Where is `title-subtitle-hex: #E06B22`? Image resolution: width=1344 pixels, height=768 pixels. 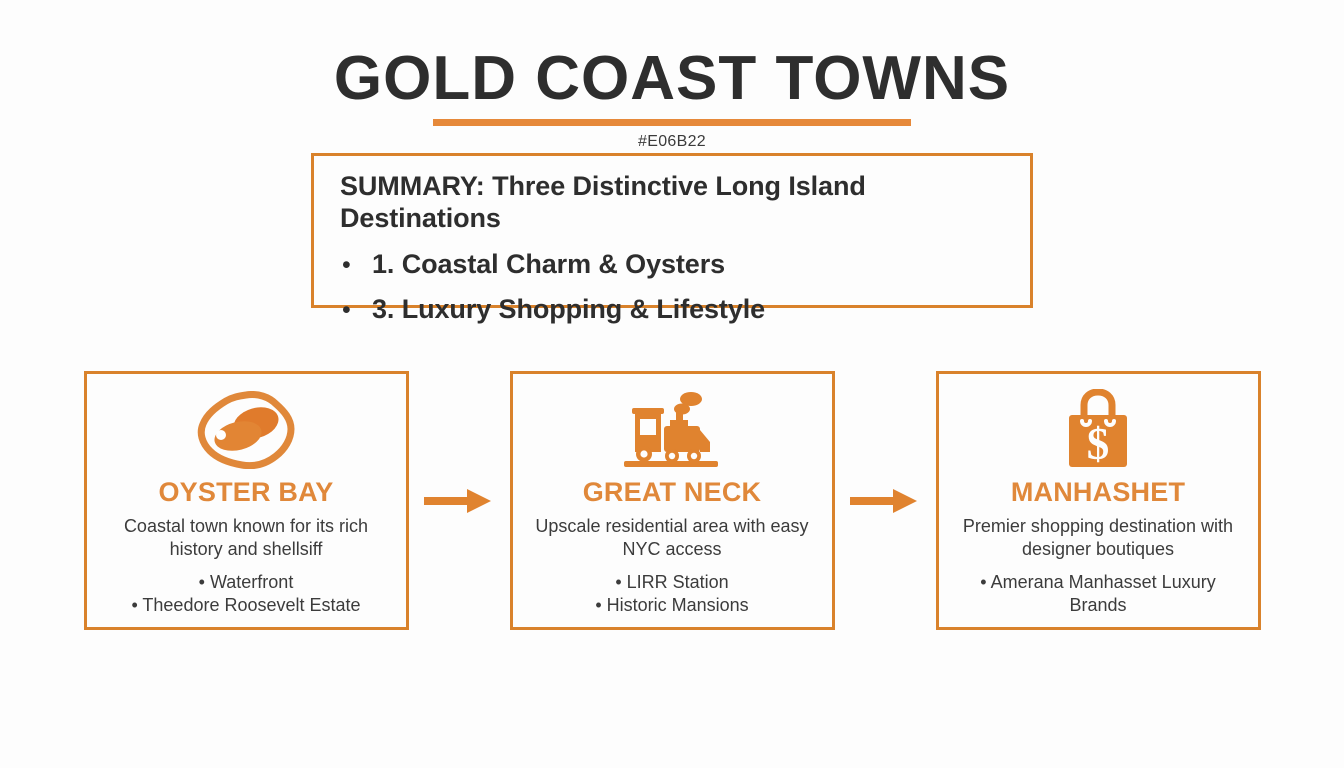 title-subtitle-hex: #E06B22 is located at coordinates (672, 141).